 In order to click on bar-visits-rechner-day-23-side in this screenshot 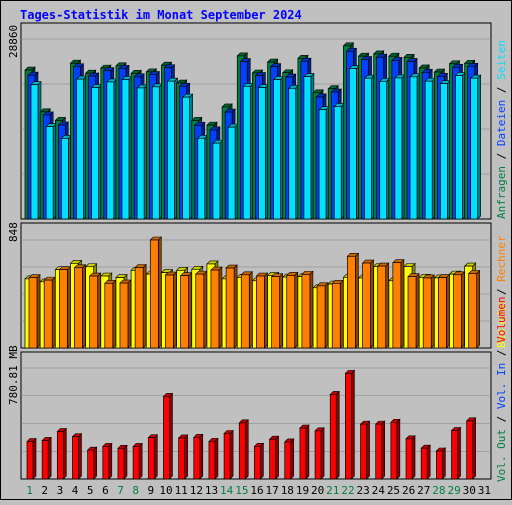, I will do `click(372, 304)`.